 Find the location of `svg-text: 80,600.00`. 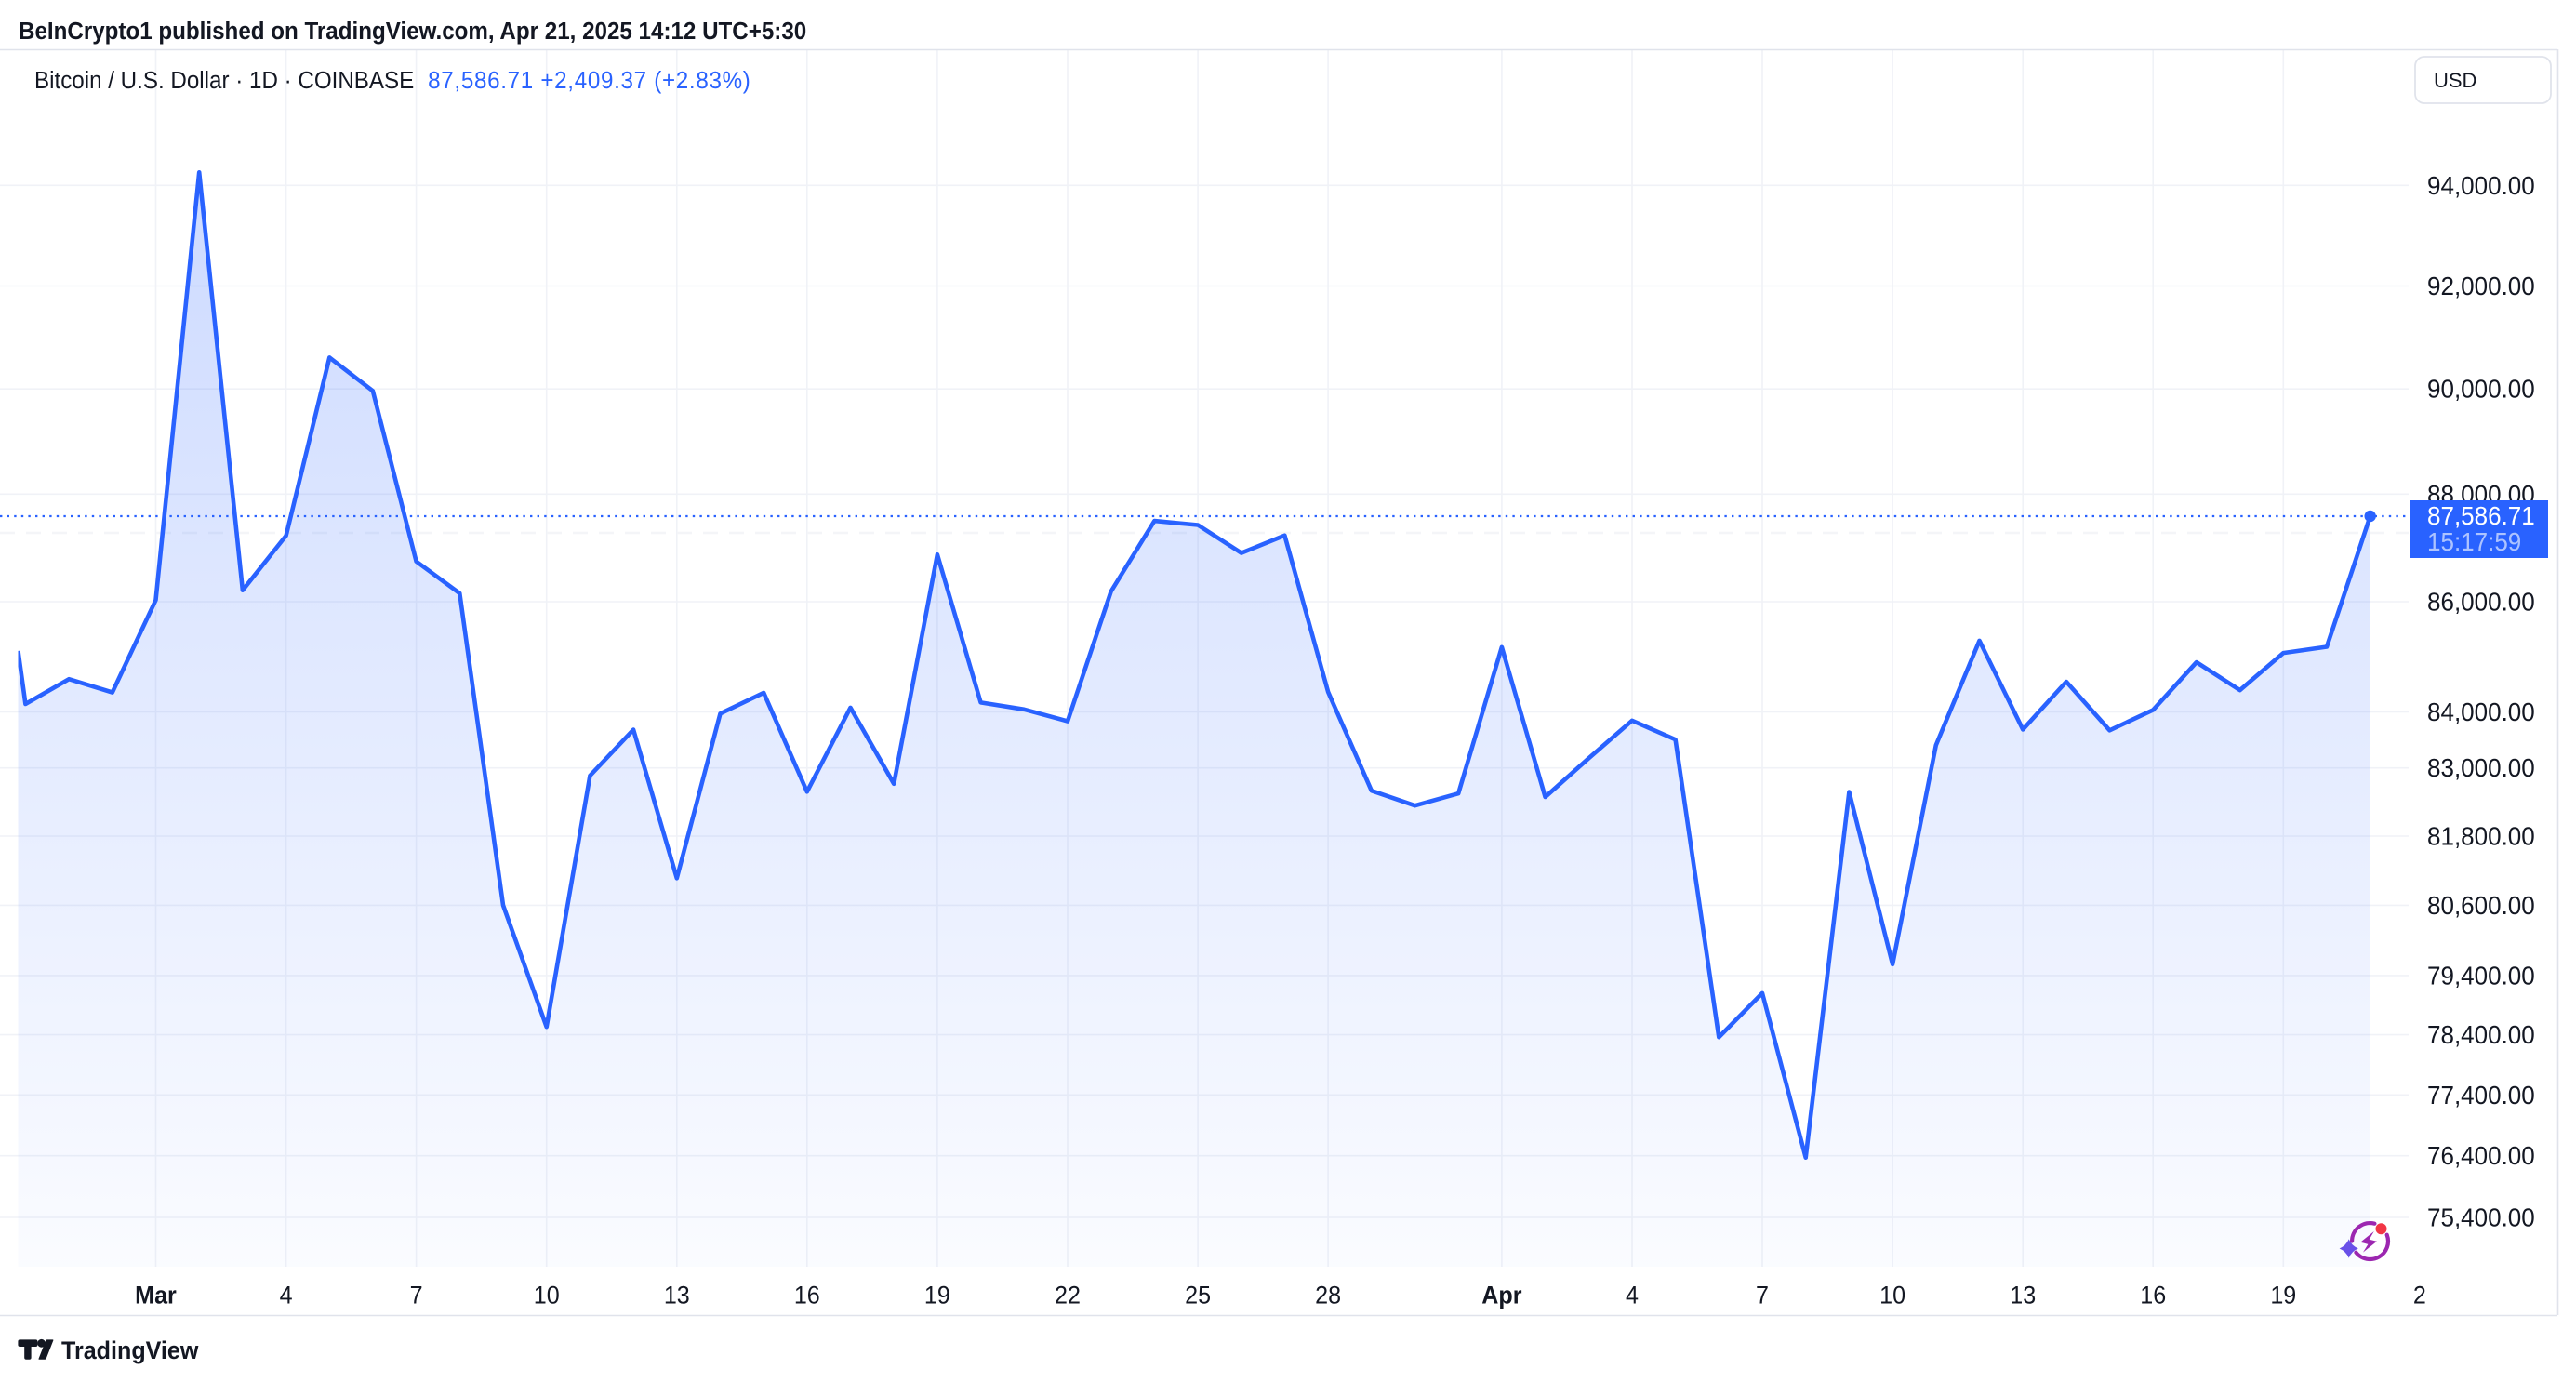

svg-text: 80,600.00 is located at coordinates (2481, 906).